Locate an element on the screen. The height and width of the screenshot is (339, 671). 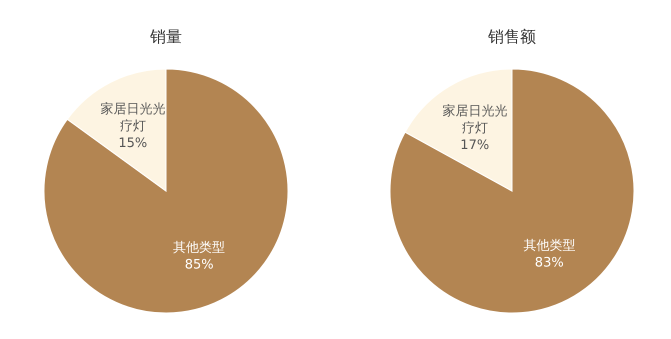
chart-title: 销量 is located at coordinates (165, 36).